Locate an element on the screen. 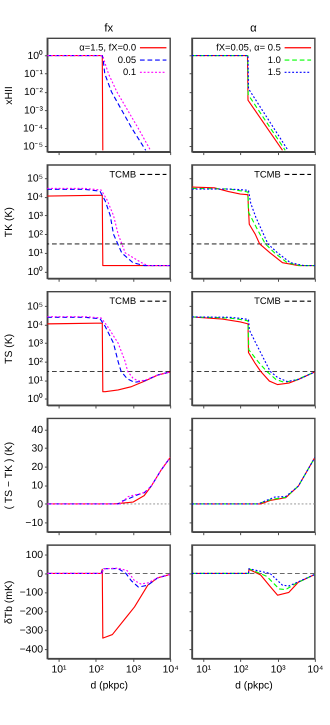  legend-label: α=1.5, fX=0.0 is located at coordinates (107, 48).